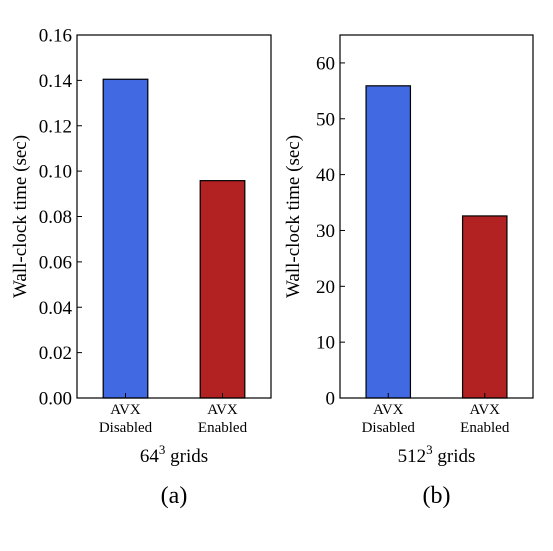 This screenshot has width=553, height=551. Describe the element at coordinates (55, 262) in the screenshot. I see `y-tick-label: 0.06` at that location.